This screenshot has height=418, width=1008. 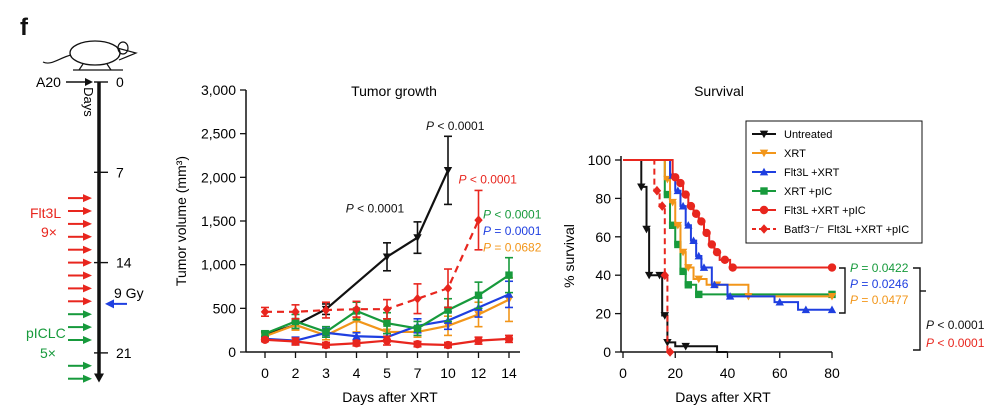 What do you see at coordinates (372, 266) in the screenshot?
I see `growth-line` at bounding box center [372, 266].